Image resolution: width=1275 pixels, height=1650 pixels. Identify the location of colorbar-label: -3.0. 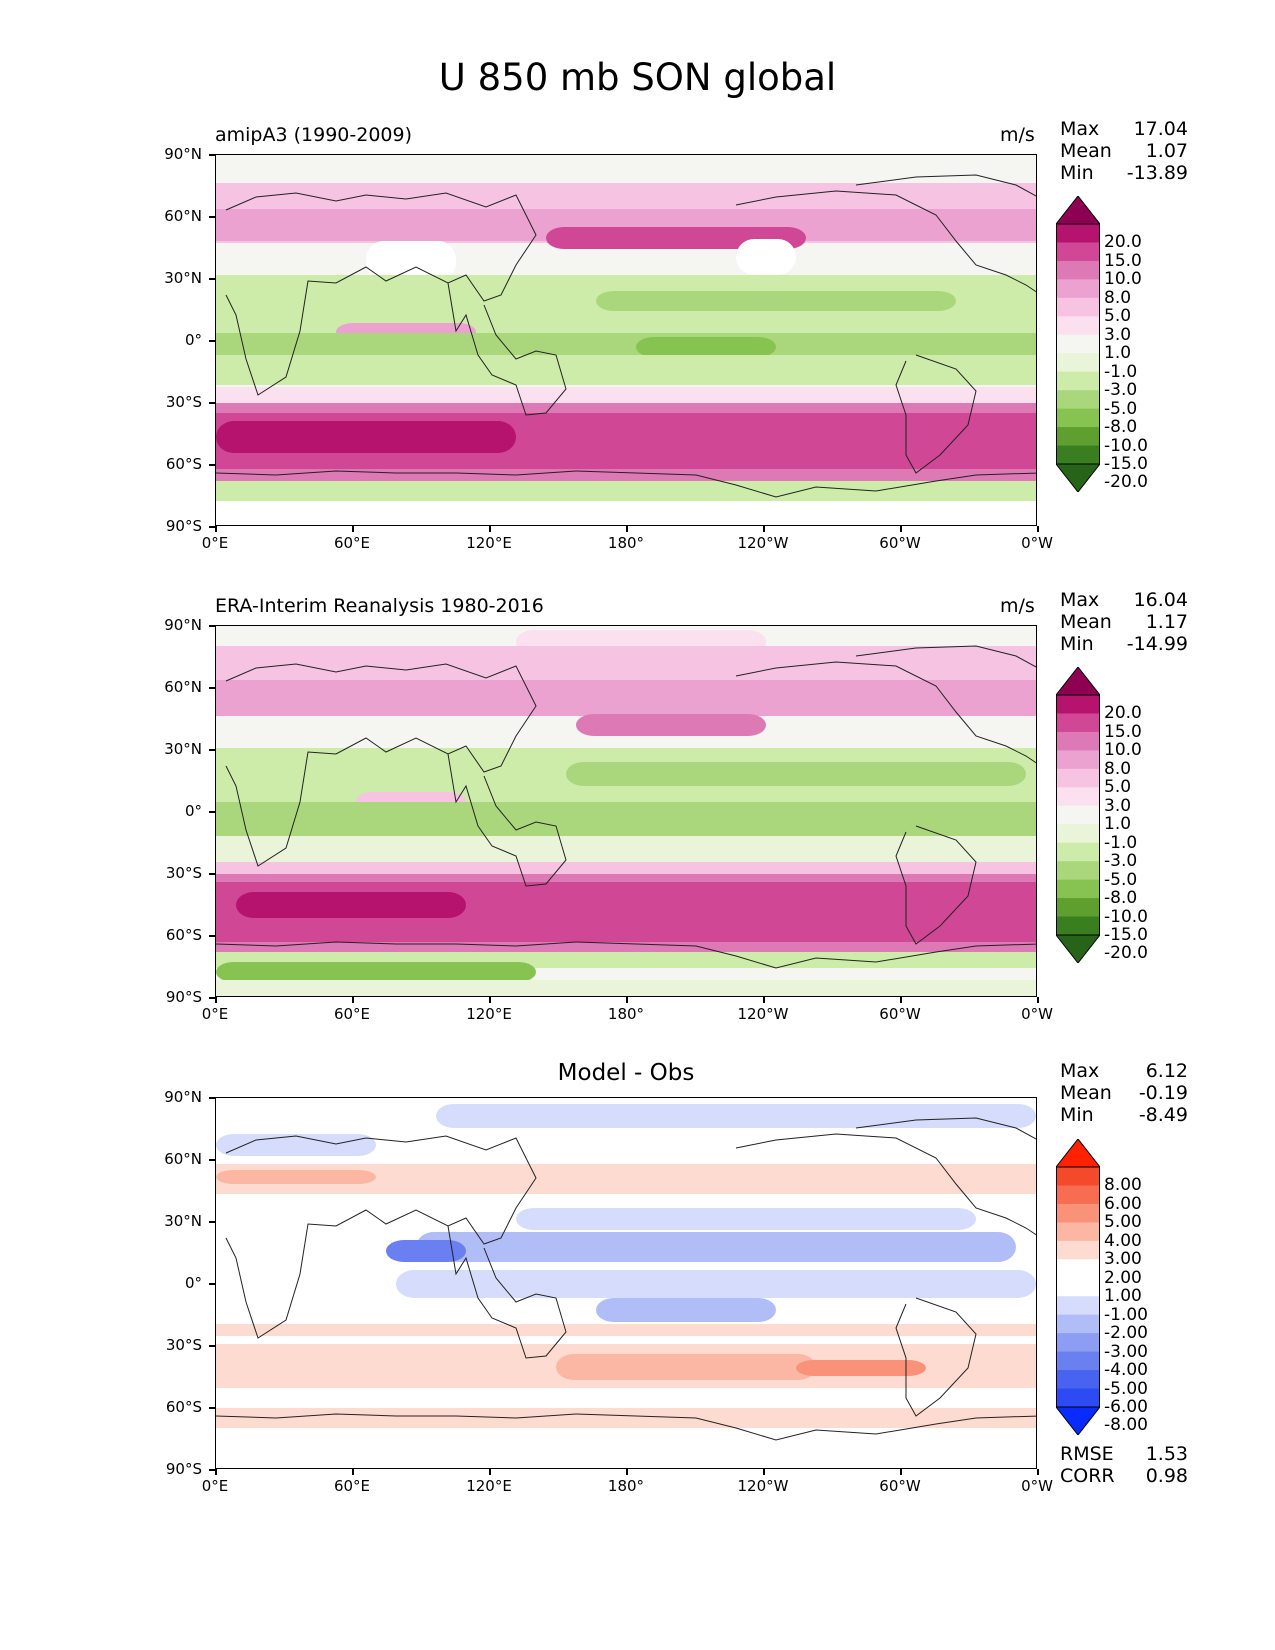
(1121, 861).